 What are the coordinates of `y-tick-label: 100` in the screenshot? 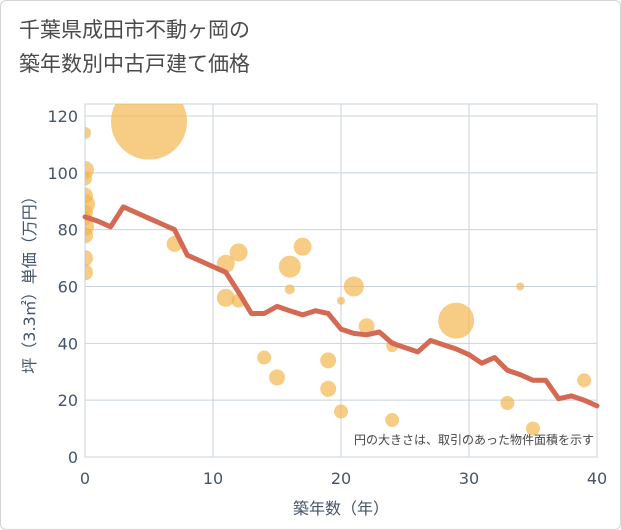 It's located at (62, 173).